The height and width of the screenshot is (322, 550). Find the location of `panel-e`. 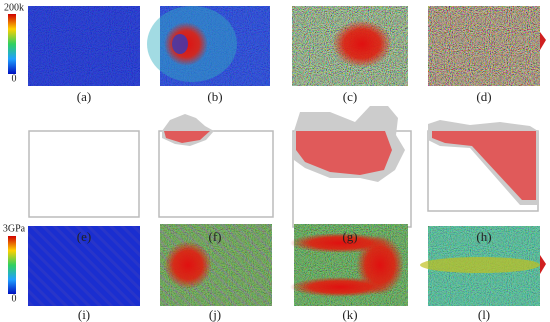

panel-e is located at coordinates (84, 174).